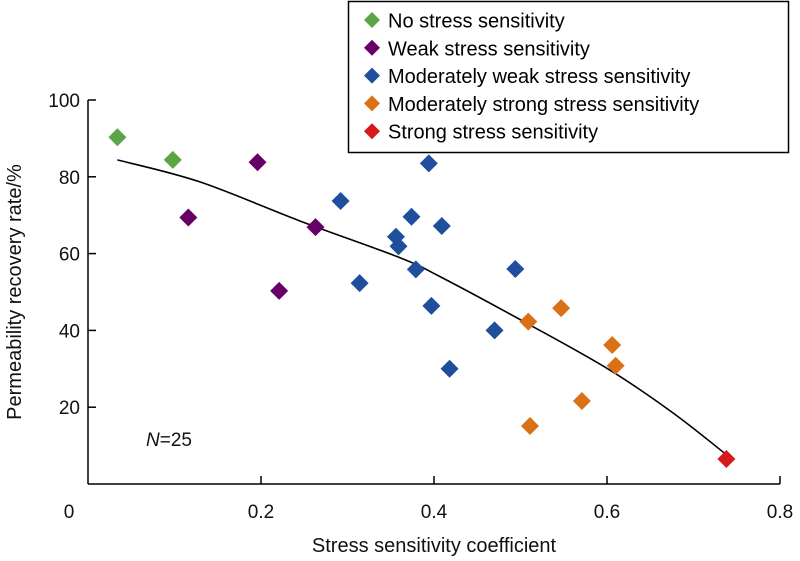  I want to click on legend-item: Strong stress sensitivity, so click(481, 133).